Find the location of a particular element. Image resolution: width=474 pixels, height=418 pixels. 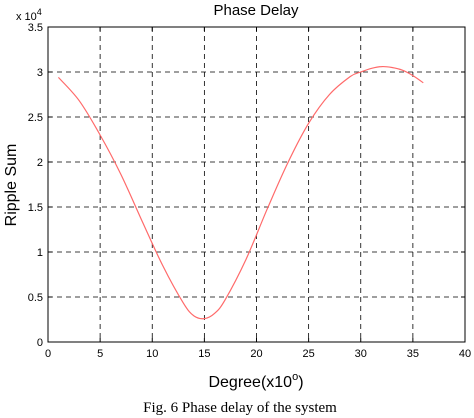

x-axis-label: Degree(x10o) is located at coordinates (255, 381).